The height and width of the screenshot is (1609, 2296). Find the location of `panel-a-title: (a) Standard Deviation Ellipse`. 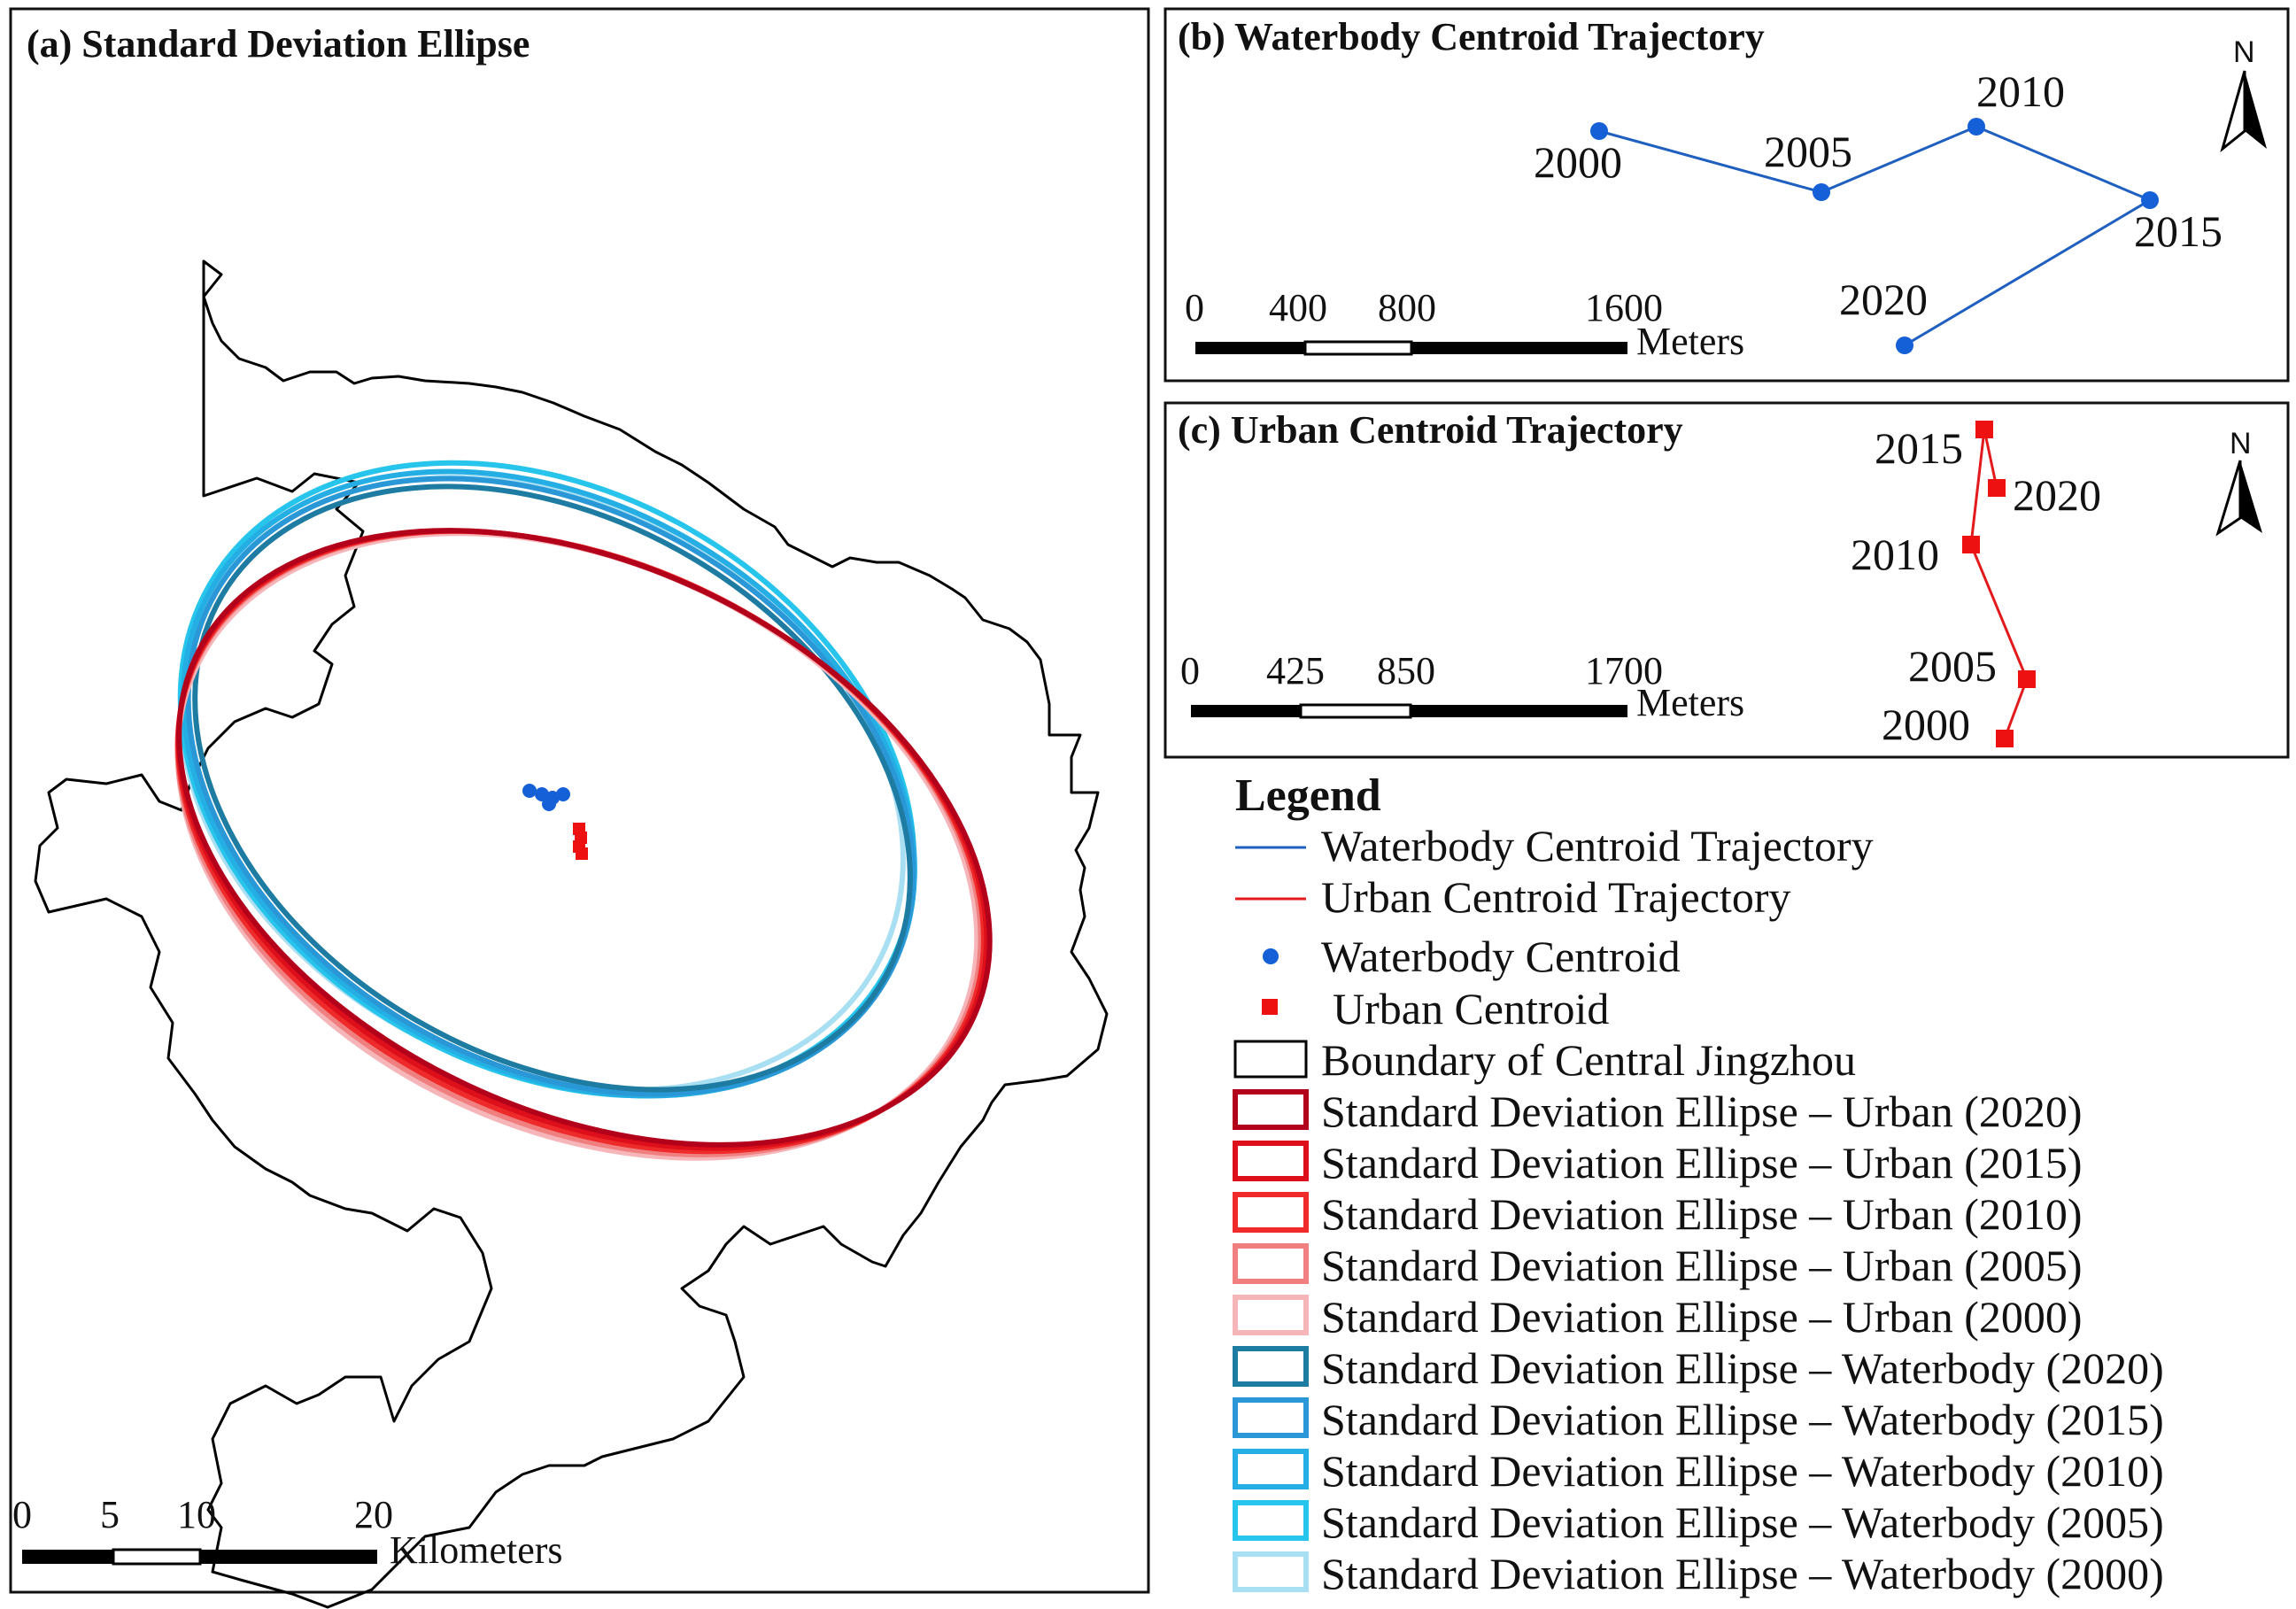

panel-a-title: (a) Standard Deviation Ellipse is located at coordinates (278, 44).